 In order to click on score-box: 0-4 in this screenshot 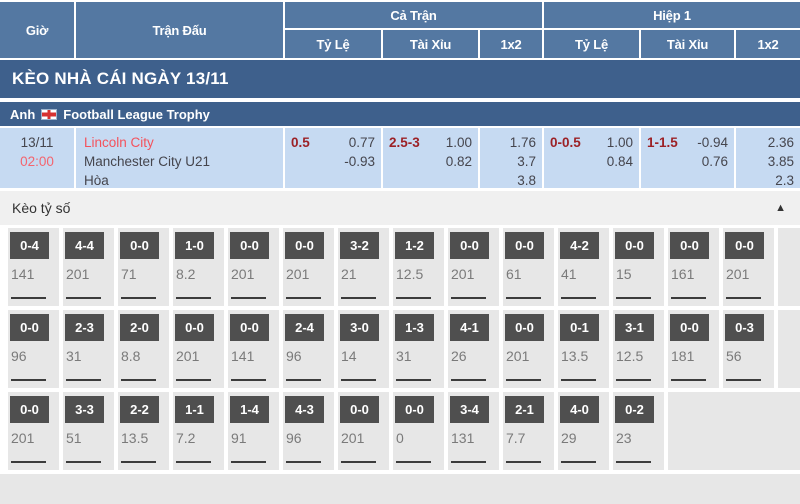, I will do `click(29, 245)`.